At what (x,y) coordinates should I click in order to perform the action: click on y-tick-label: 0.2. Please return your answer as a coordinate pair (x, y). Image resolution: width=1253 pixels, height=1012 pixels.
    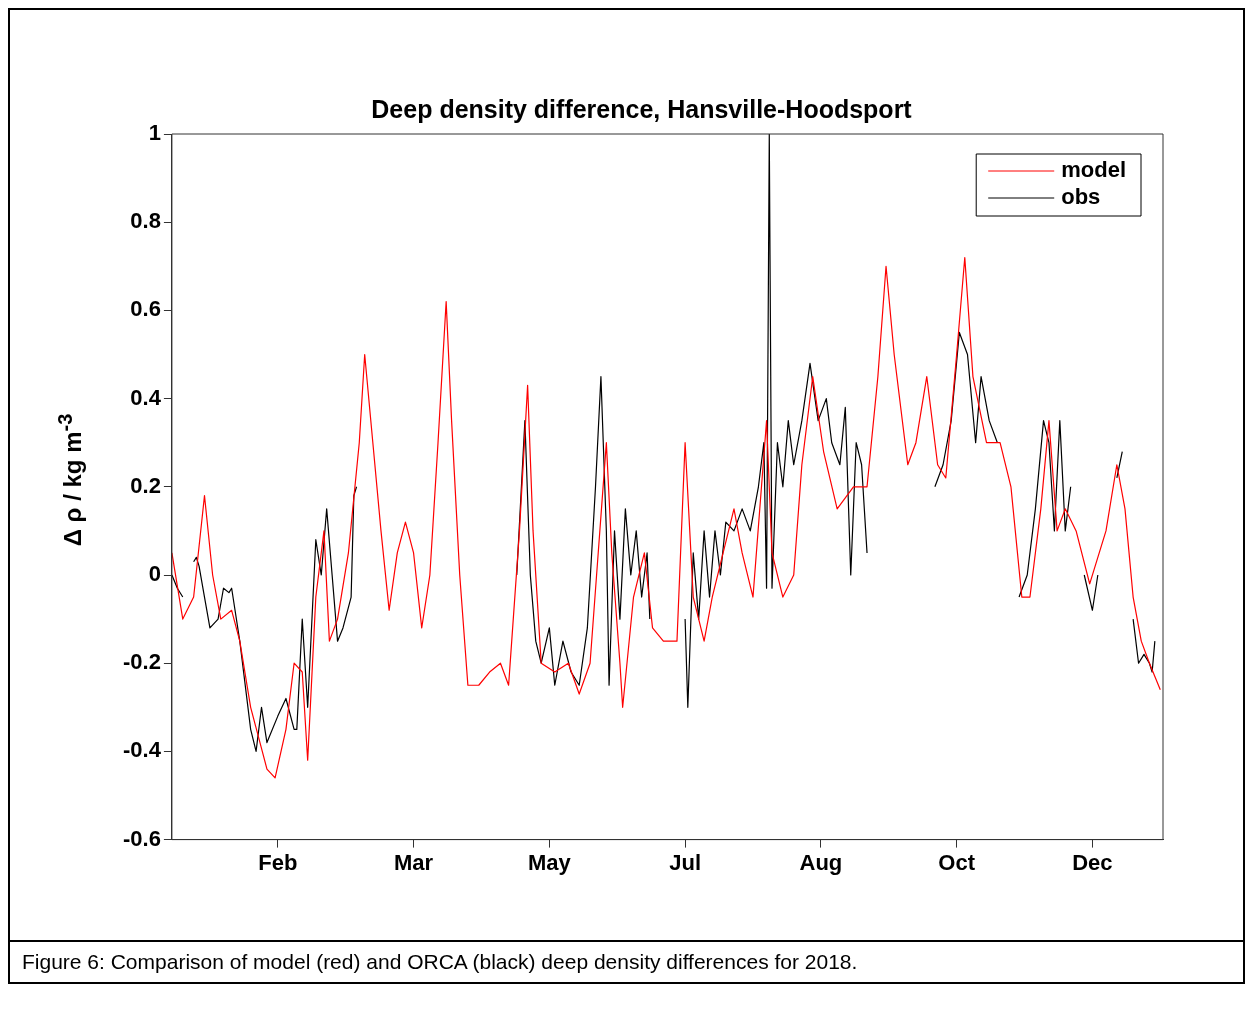
    Looking at the image, I should click on (145, 485).